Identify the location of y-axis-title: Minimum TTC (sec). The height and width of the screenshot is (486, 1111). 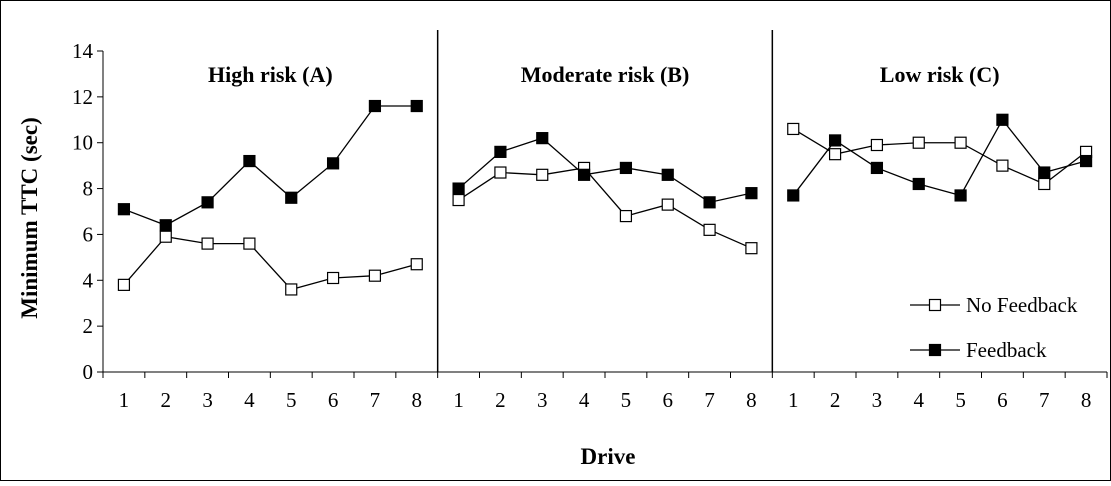
(29, 217).